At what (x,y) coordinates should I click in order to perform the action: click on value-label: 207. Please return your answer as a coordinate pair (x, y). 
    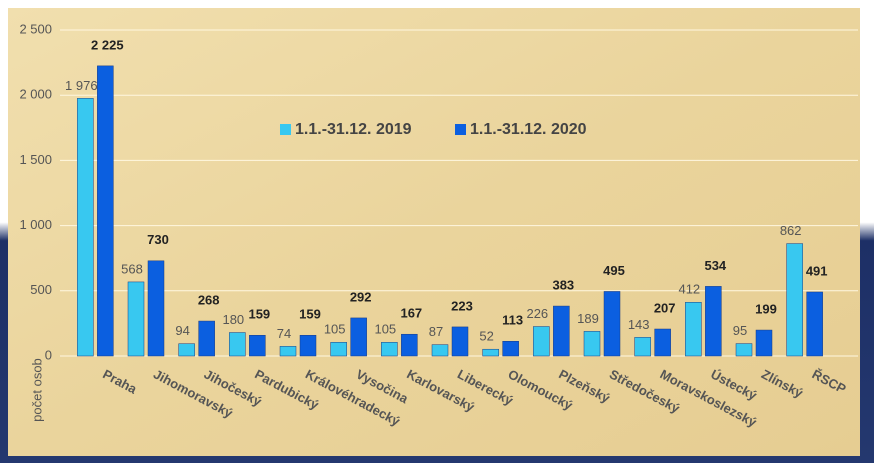
    Looking at the image, I should click on (665, 307).